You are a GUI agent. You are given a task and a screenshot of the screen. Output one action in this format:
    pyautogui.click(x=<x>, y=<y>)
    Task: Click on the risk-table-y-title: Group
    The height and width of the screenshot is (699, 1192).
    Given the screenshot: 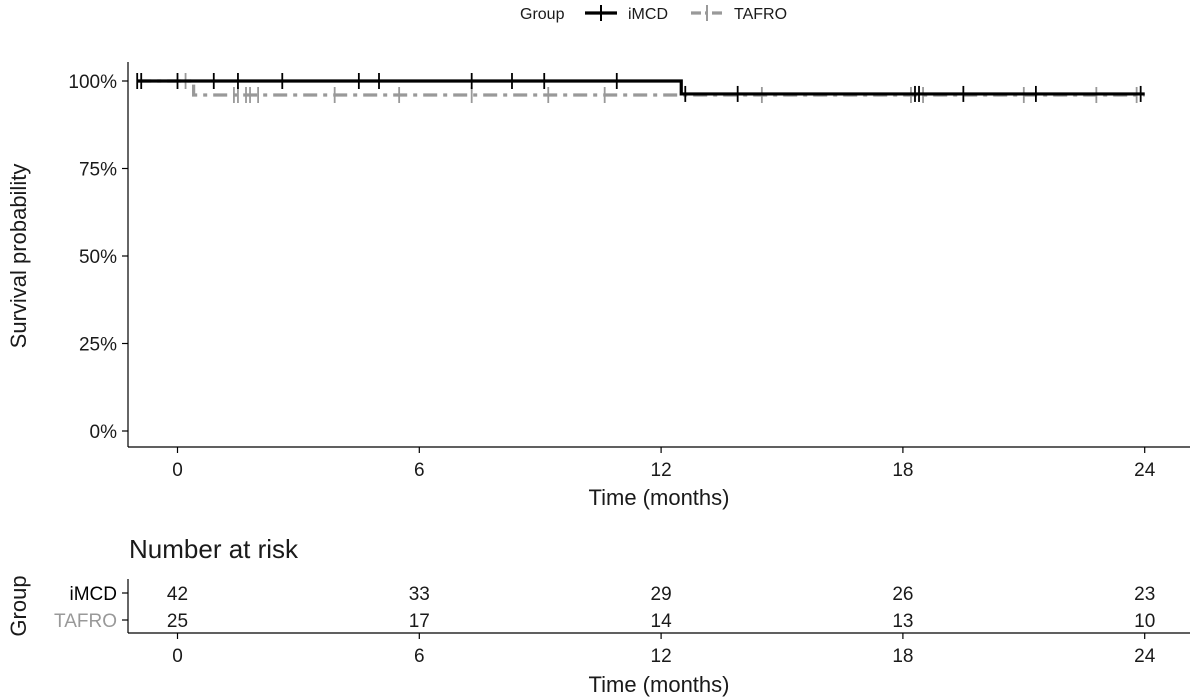 What is the action you would take?
    pyautogui.click(x=18, y=605)
    